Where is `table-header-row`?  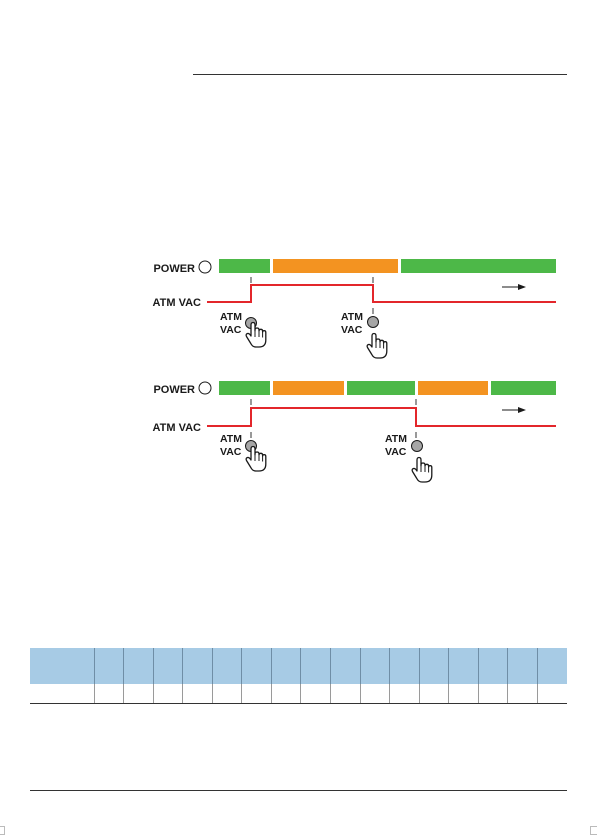 table-header-row is located at coordinates (298, 666).